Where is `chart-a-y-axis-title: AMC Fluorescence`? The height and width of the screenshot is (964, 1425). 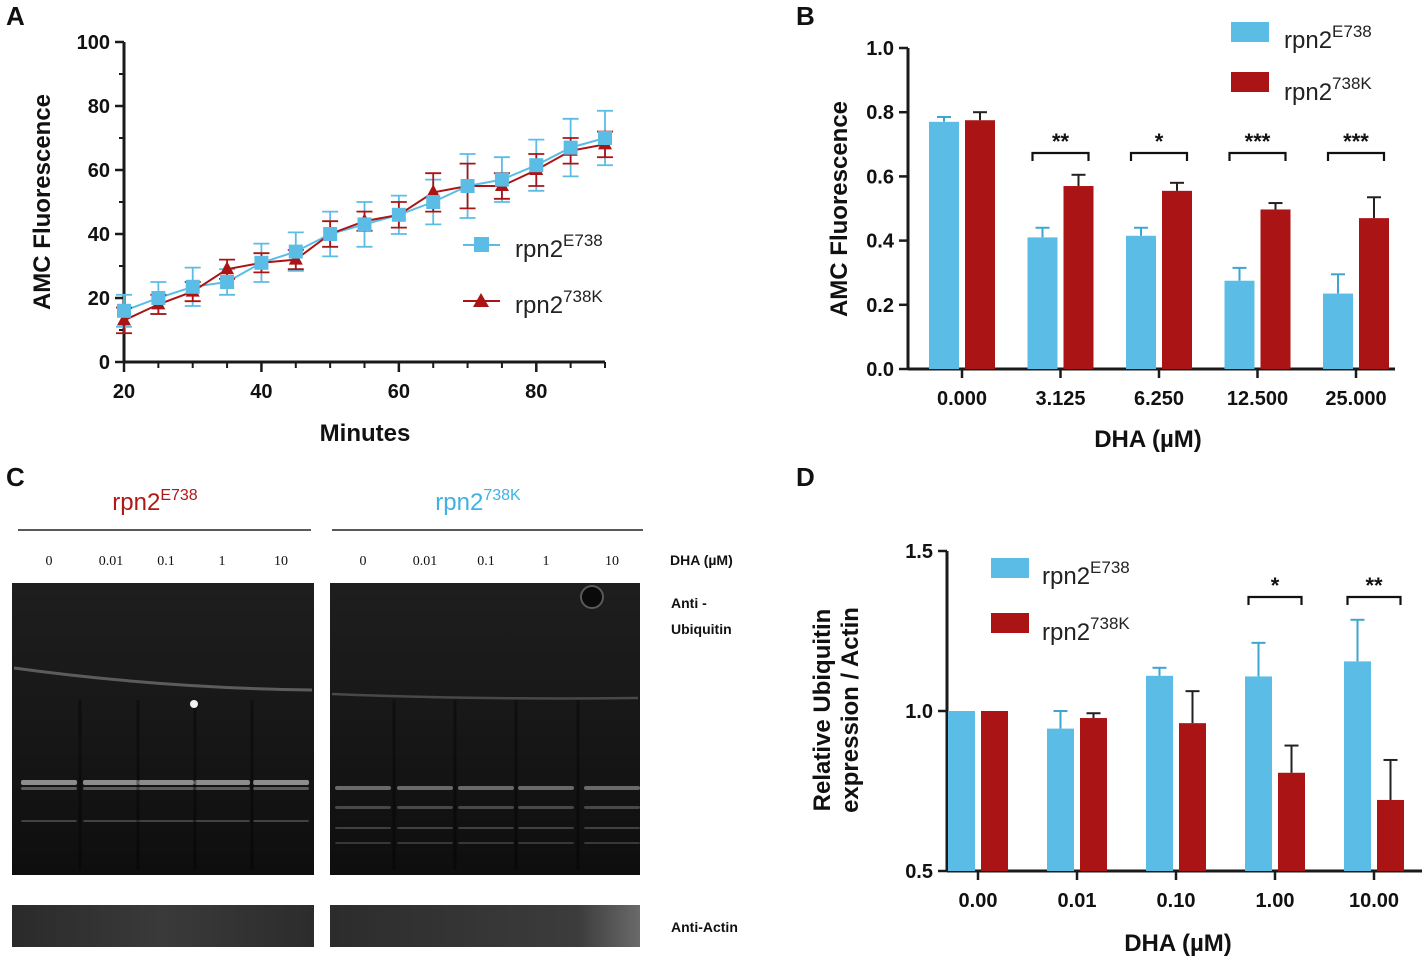 chart-a-y-axis-title: AMC Fluorescence is located at coordinates (42, 202).